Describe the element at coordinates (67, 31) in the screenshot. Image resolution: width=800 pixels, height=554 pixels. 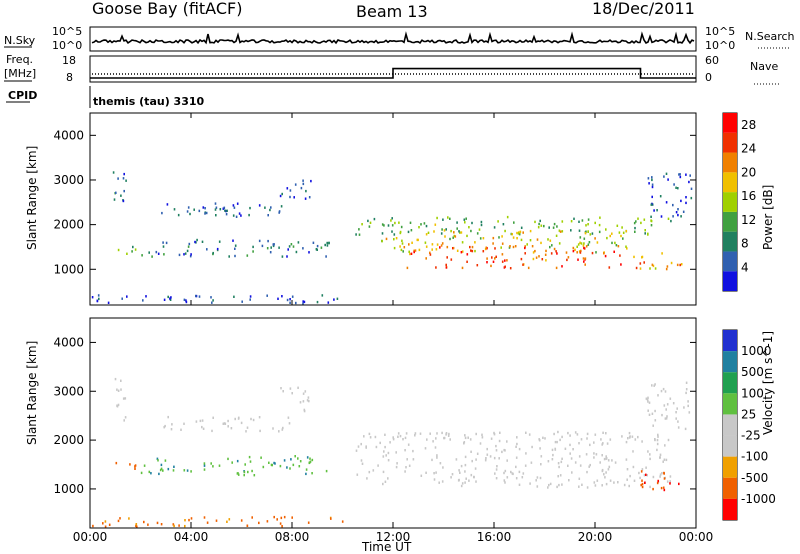
I see `nsky-tick-top: 10^5` at that location.